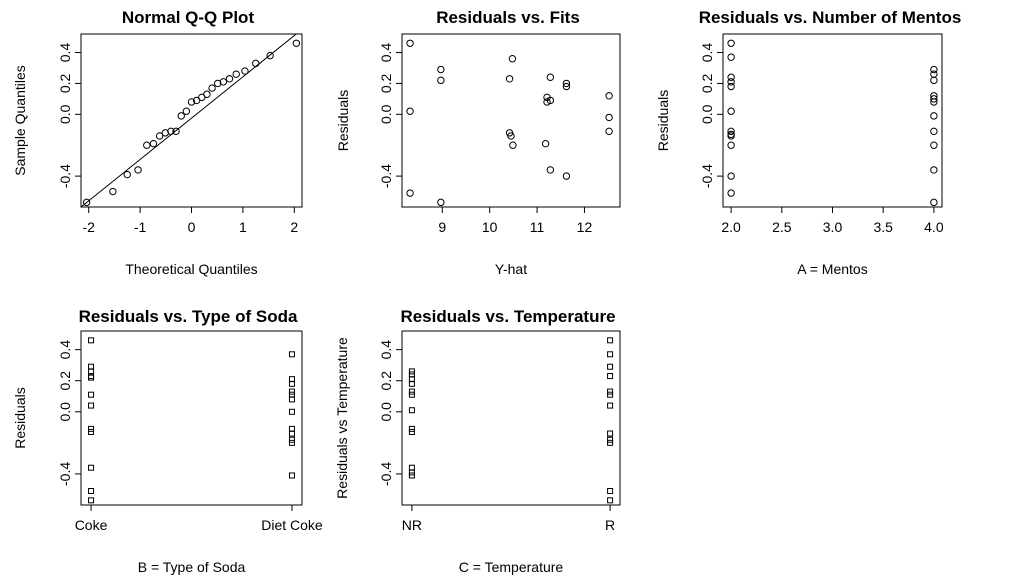 The width and height of the screenshot is (1025, 582). Describe the element at coordinates (511, 269) in the screenshot. I see `x-axis-label: Y-hat` at that location.